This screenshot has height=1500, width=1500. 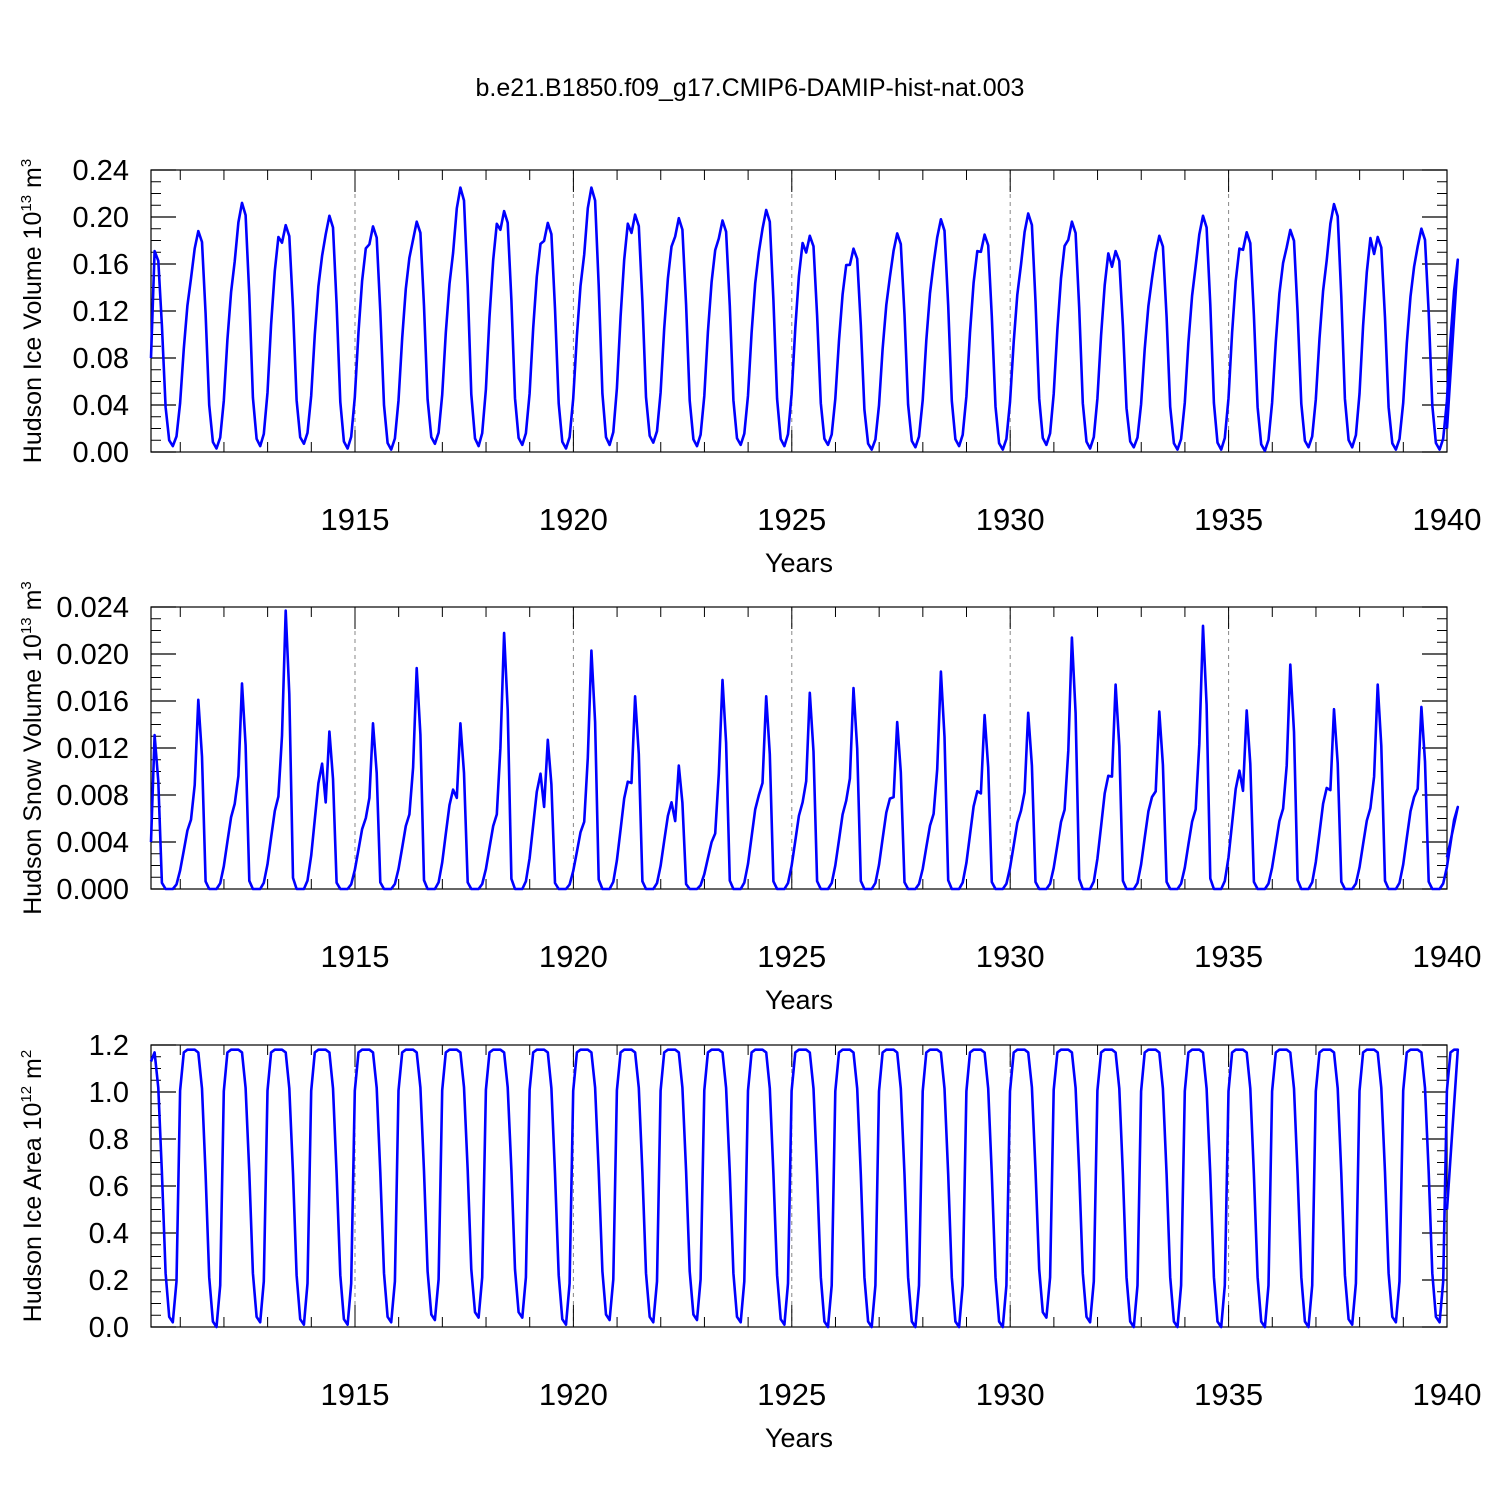 What do you see at coordinates (109, 1187) in the screenshot?
I see `y-tick-label: 0.6` at bounding box center [109, 1187].